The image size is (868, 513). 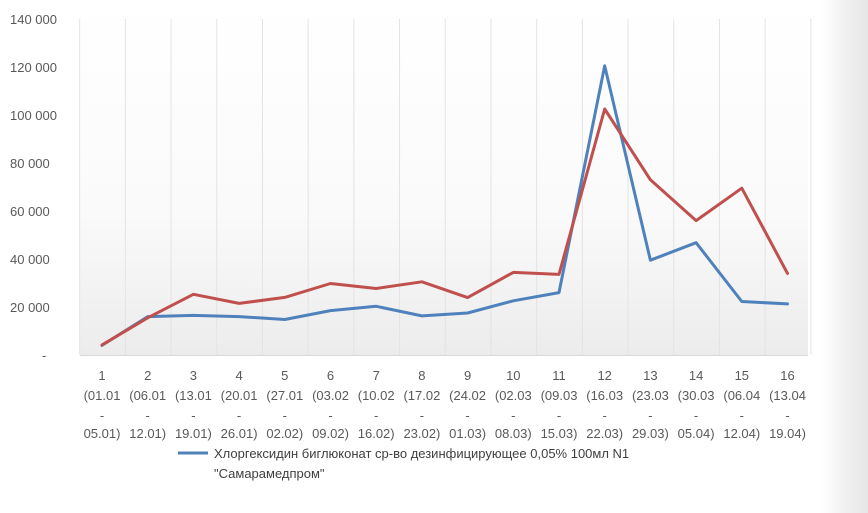 What do you see at coordinates (696, 433) in the screenshot?
I see `x-tick-label: 05.04)` at bounding box center [696, 433].